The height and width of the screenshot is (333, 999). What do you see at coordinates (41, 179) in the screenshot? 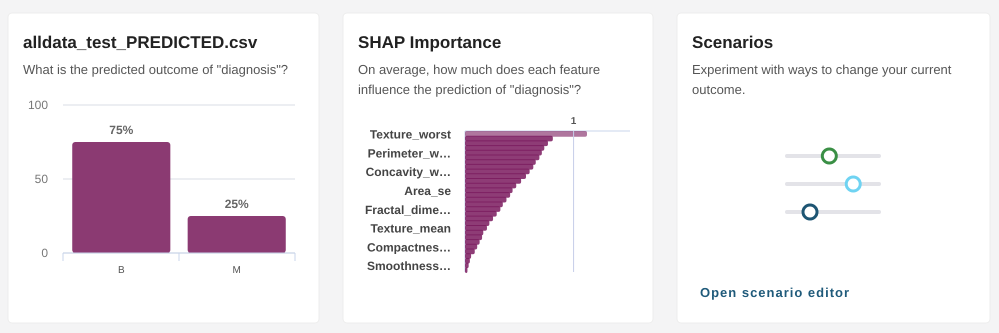
I see `y-tick-label: 50` at bounding box center [41, 179].